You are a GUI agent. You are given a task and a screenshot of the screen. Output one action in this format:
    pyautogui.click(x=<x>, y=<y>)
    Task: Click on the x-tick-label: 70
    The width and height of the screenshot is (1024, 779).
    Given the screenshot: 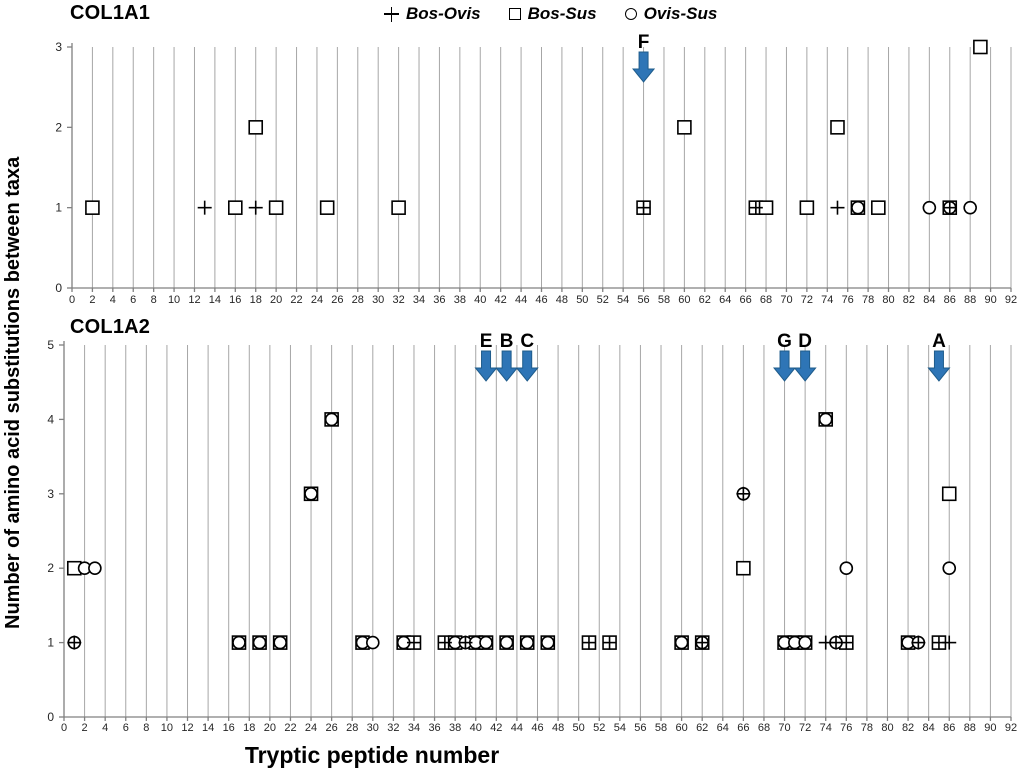 What is the action you would take?
    pyautogui.click(x=784, y=728)
    